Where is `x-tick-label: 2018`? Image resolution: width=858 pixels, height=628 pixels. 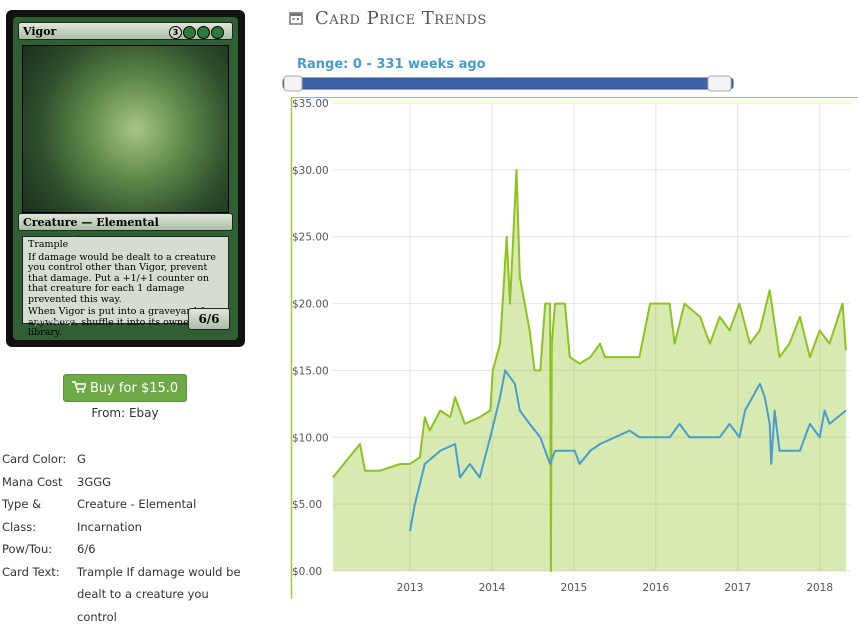
x-tick-label: 2018 is located at coordinates (819, 588).